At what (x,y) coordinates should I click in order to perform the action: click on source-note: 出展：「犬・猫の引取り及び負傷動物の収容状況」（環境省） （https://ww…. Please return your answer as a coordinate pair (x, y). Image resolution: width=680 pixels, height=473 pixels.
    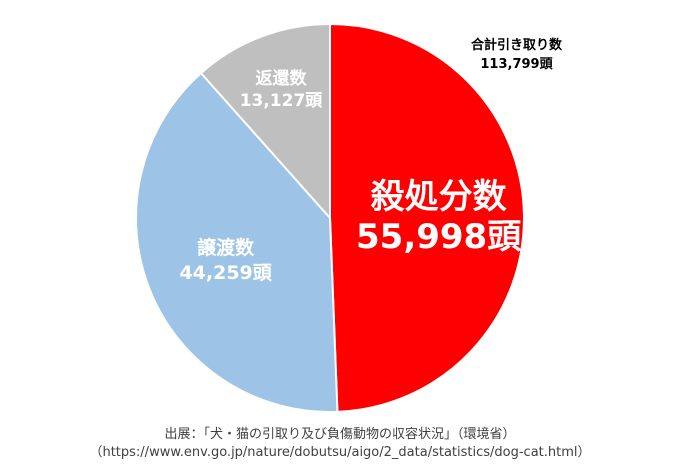
    Looking at the image, I should click on (340, 444).